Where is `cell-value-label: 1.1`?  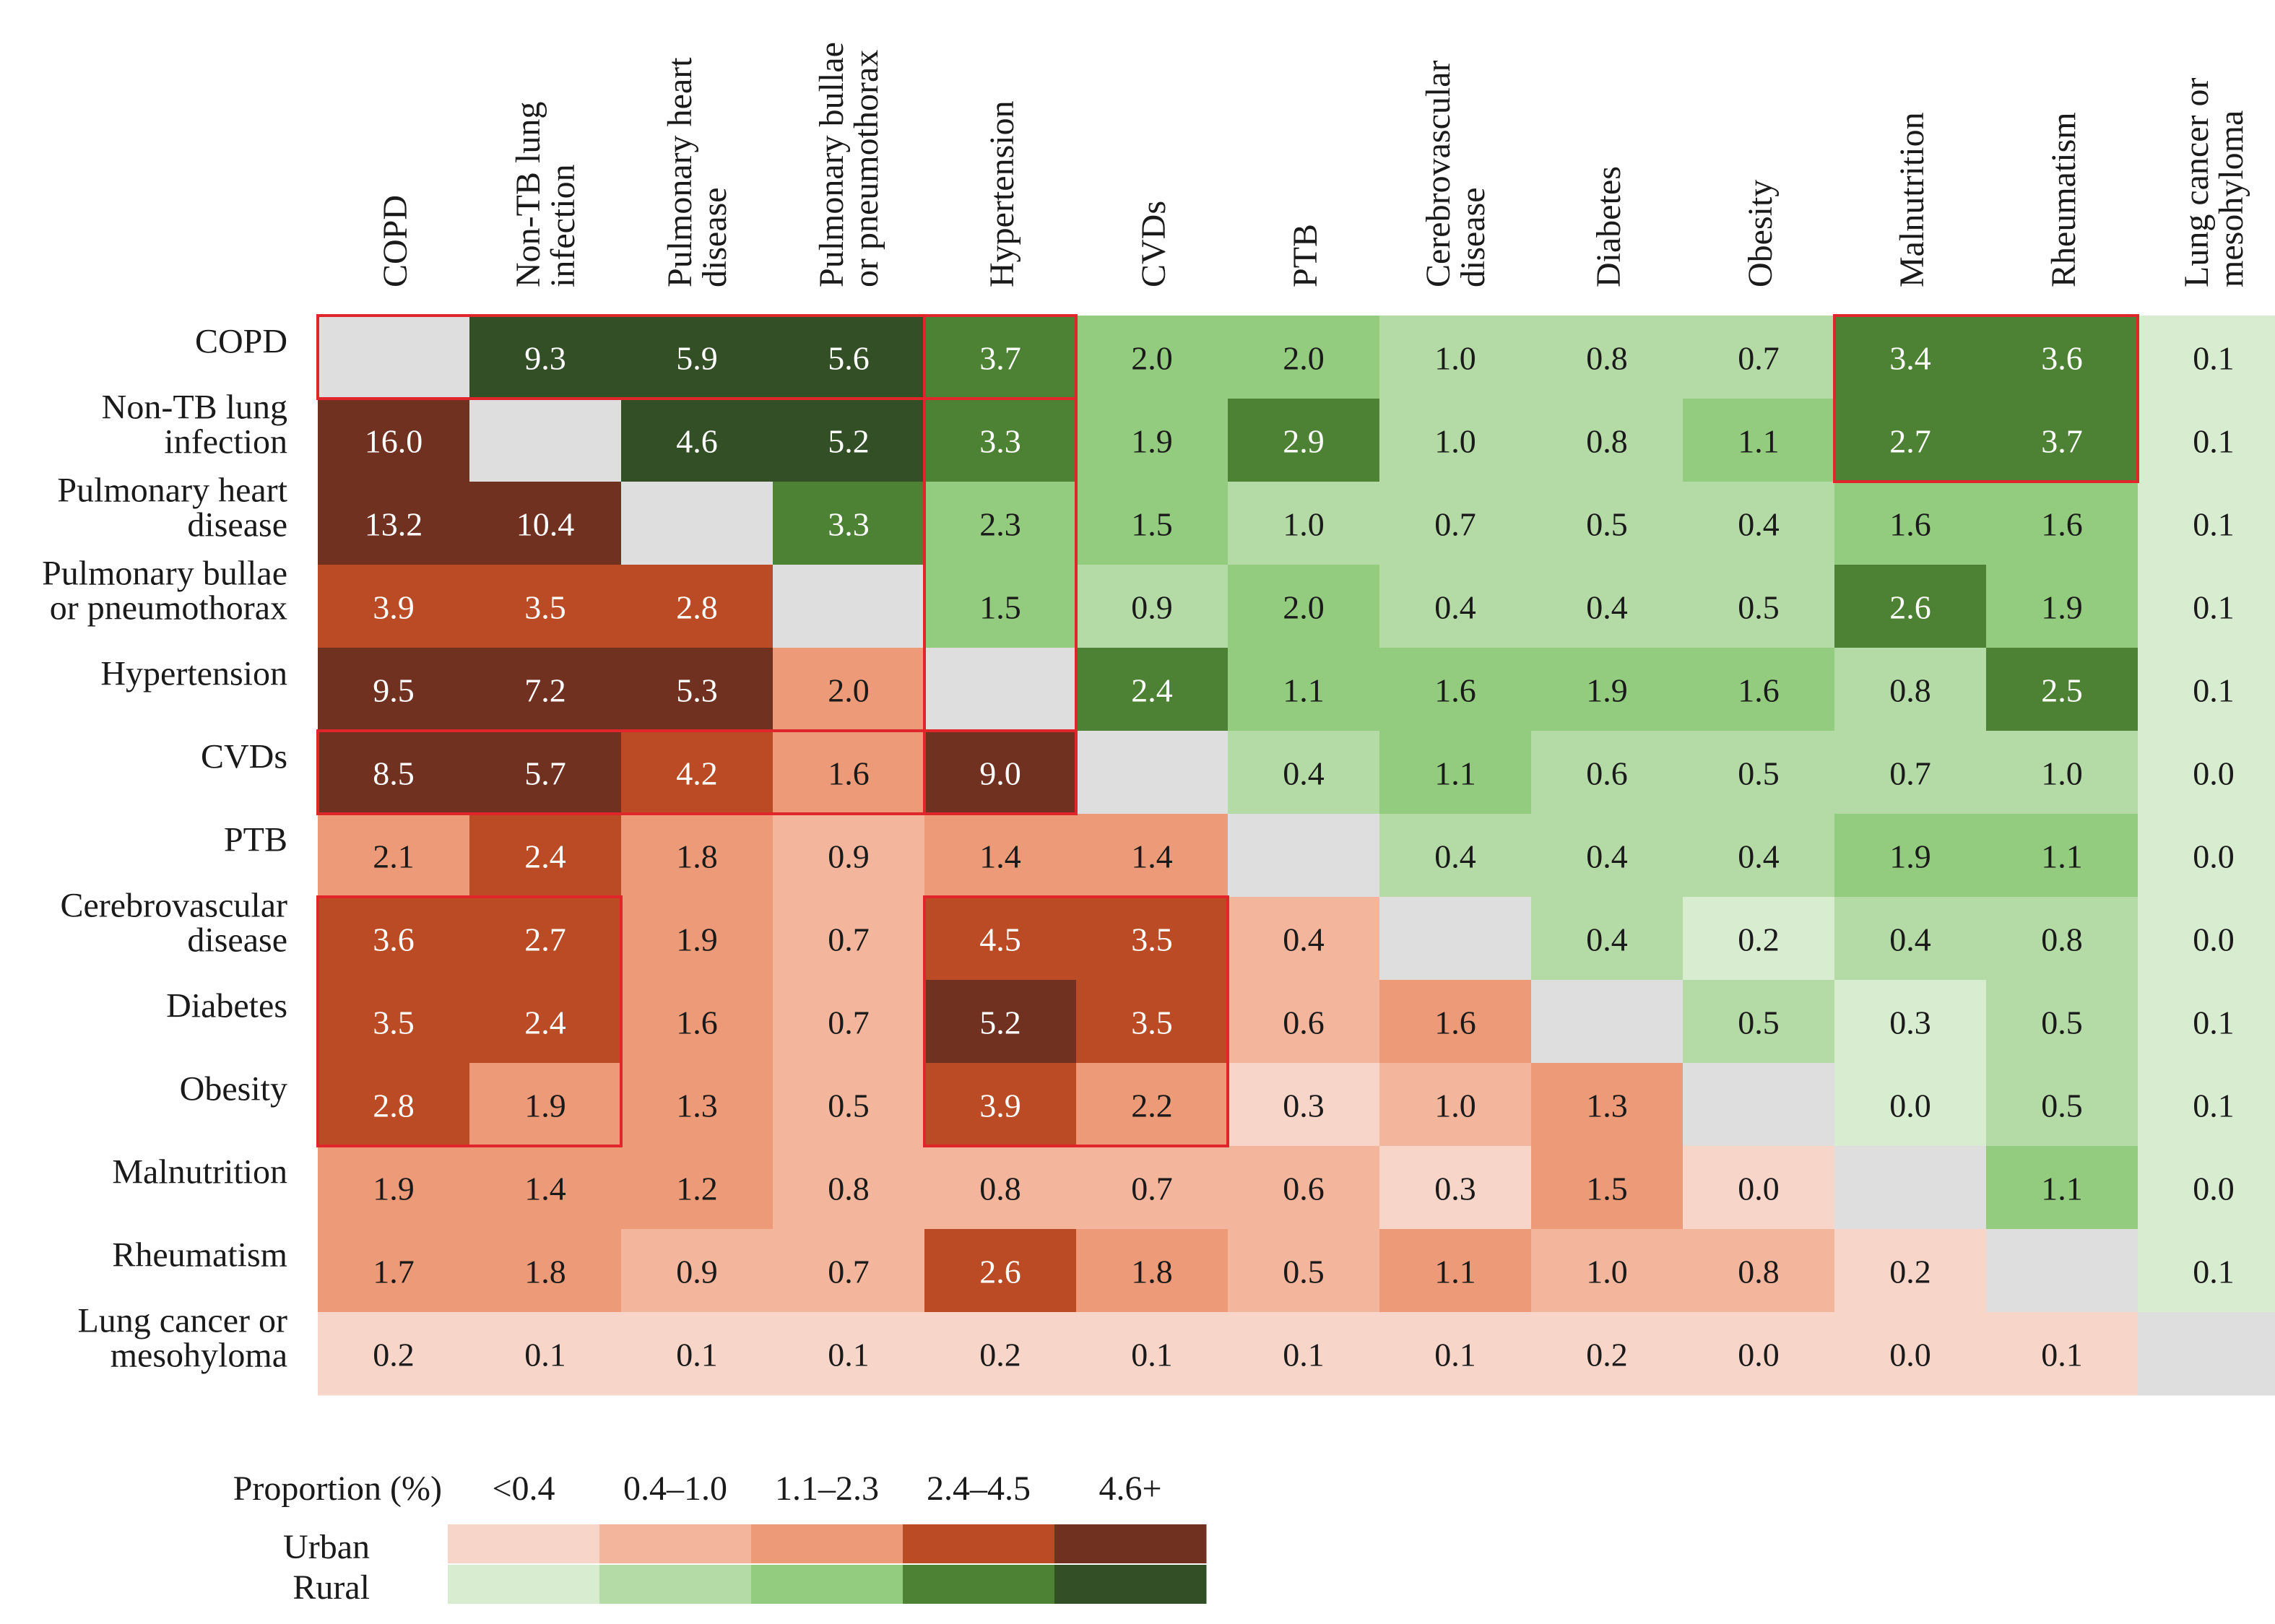
cell-value-label: 1.1 is located at coordinates (1455, 1272).